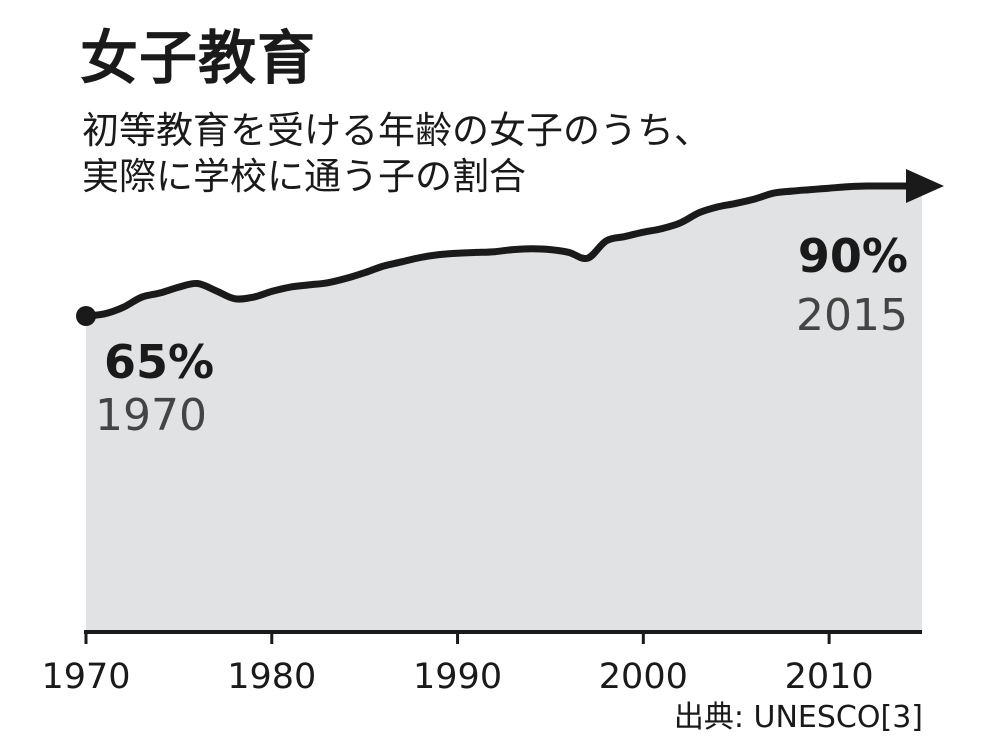  Describe the element at coordinates (198, 58) in the screenshot. I see `chart-title: 女子教育` at that location.